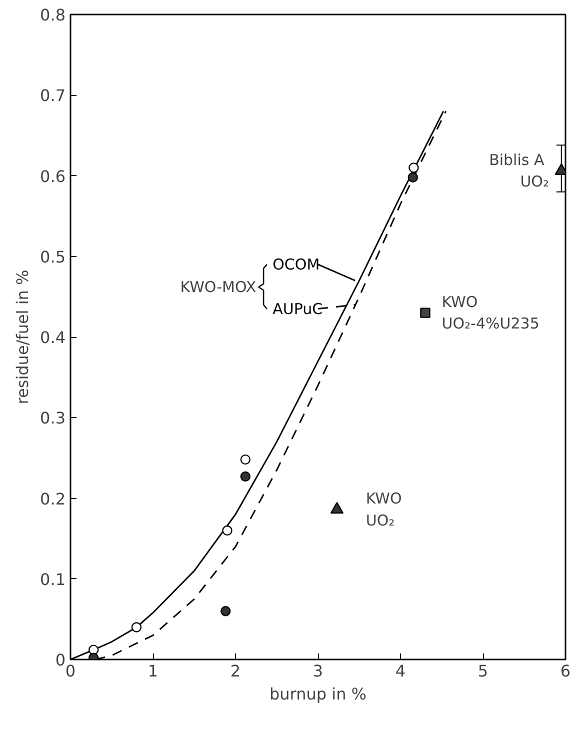 Image resolution: width=577 pixels, height=729 pixels. Describe the element at coordinates (318, 671) in the screenshot. I see `x-tick-label: 3` at that location.